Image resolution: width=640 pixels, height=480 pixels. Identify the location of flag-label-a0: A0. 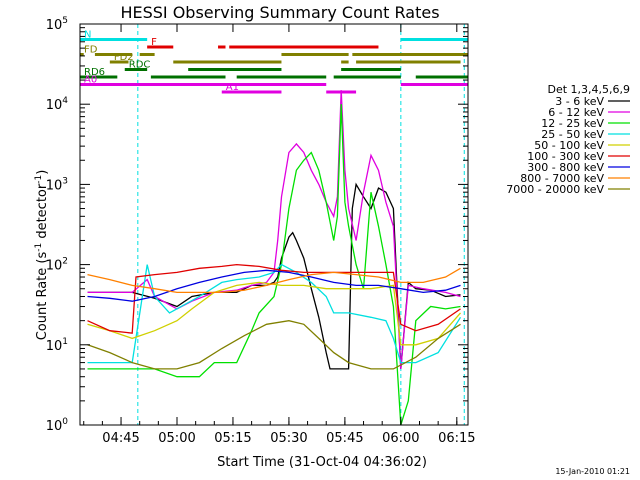
(90, 80).